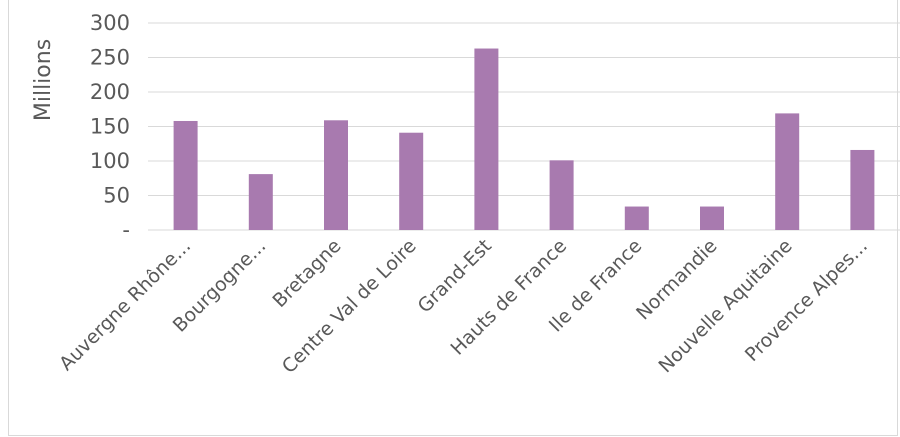 This screenshot has width=900, height=437. Describe the element at coordinates (116, 196) in the screenshot. I see `y-tick-label: 50` at that location.